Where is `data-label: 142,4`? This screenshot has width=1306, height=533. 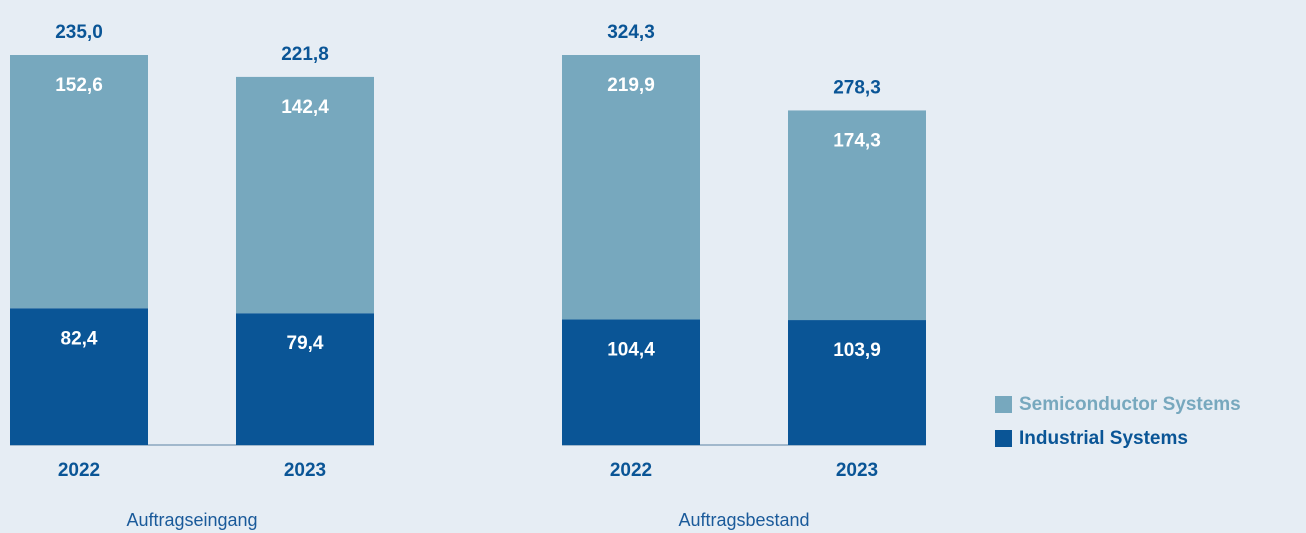 data-label: 142,4 is located at coordinates (305, 107).